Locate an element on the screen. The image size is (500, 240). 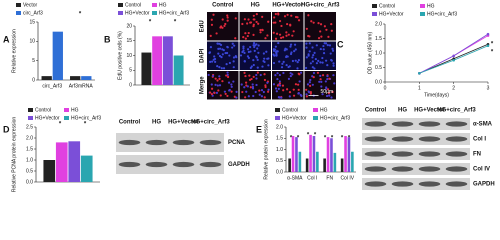
legend-label: HG+Vector is located at coordinates (137, 13).